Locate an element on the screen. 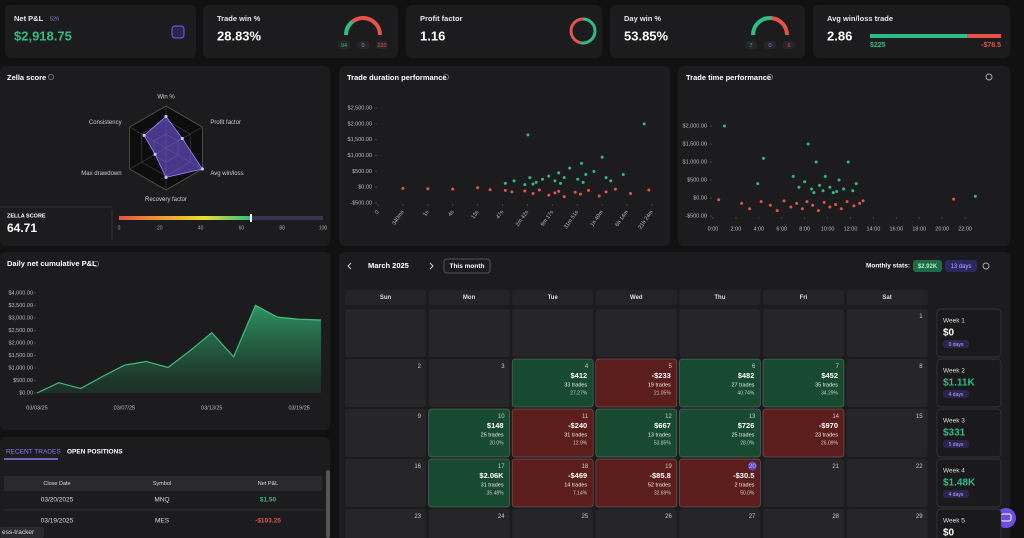 This screenshot has width=1024, height=538. radar-label: Win % is located at coordinates (166, 97).